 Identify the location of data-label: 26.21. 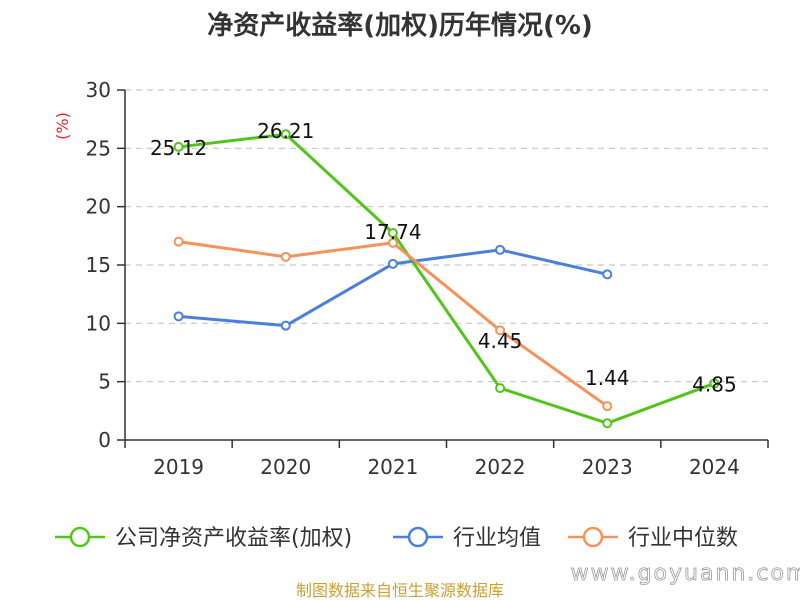
(285, 131).